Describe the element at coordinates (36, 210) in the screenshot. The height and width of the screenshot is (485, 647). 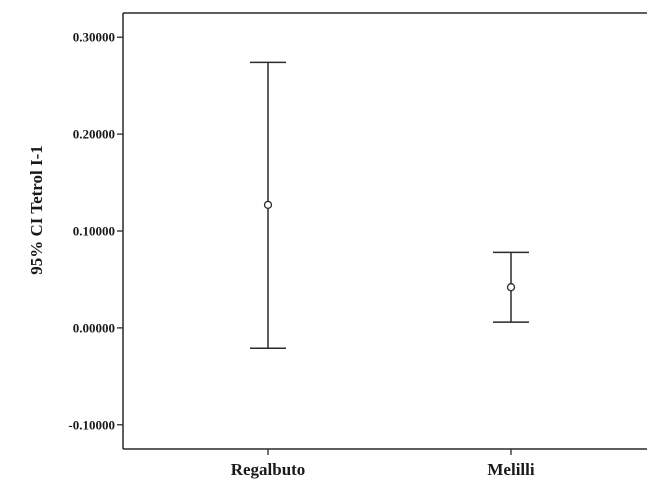
I see `y-axis-title: 95% CI Tetrol I-1` at that location.